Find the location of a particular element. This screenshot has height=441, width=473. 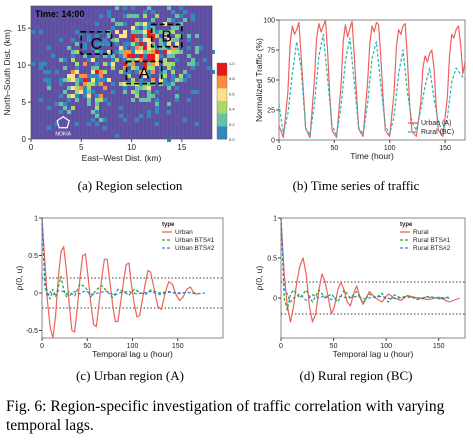

y-tick-label: 50 is located at coordinates (271, 81).